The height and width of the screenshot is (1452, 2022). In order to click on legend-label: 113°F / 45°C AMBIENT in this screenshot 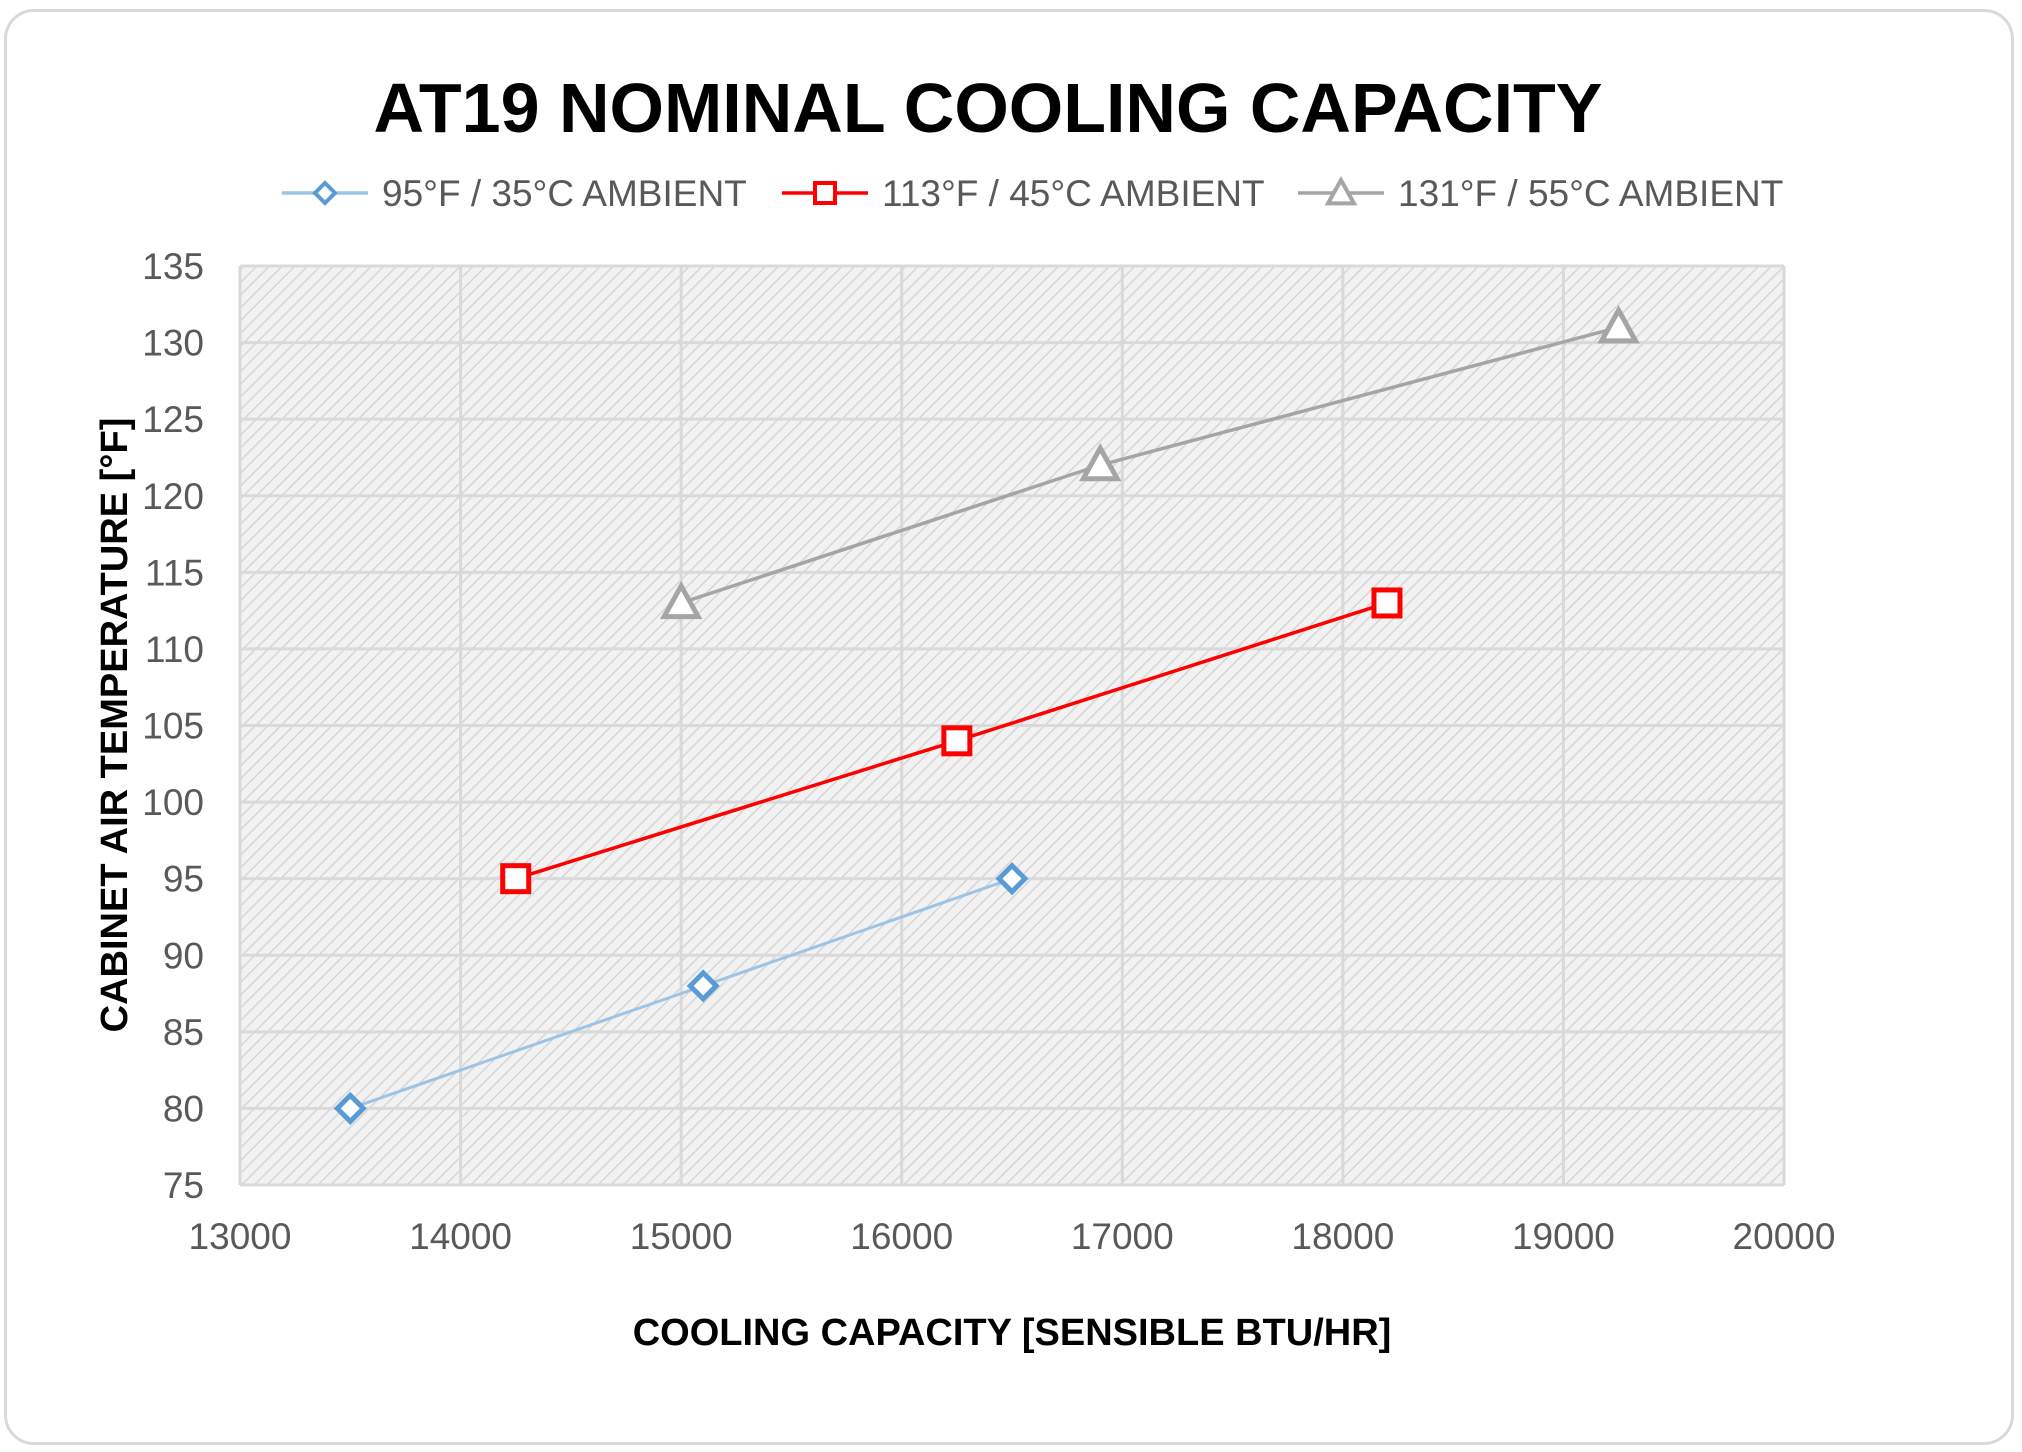, I will do `click(1073, 193)`.